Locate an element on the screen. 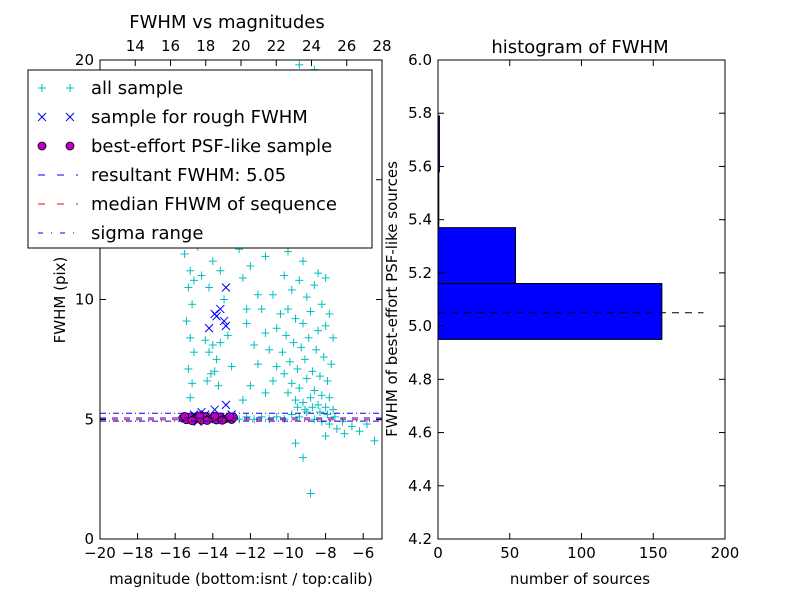 This screenshot has height=600, width=800. scatter-title: FWHM vs magnitudes is located at coordinates (226, 22).